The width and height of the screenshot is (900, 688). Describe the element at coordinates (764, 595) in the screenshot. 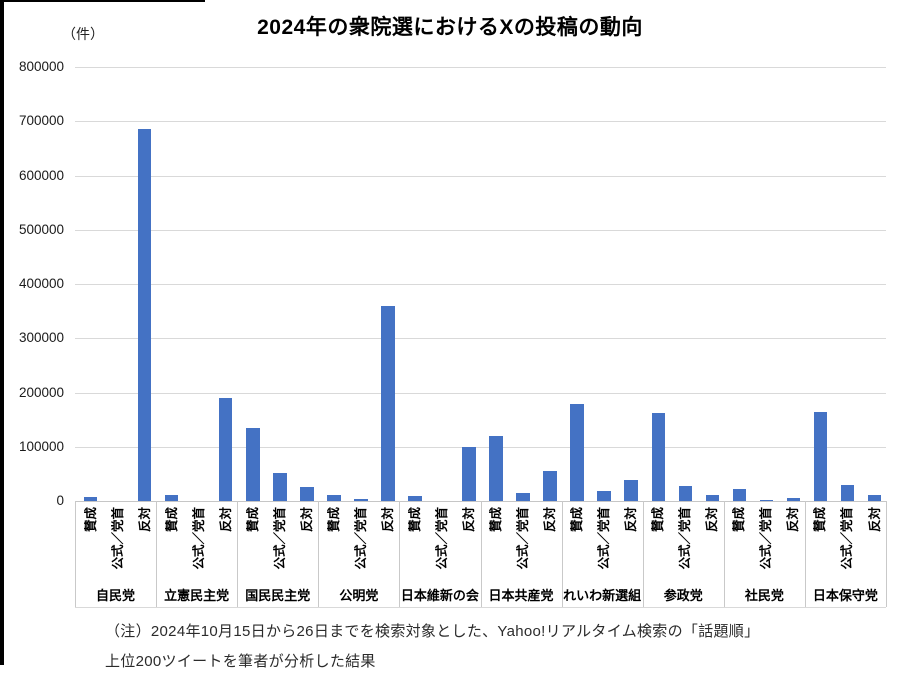

I see `x-axis-category-label: 社民党` at that location.